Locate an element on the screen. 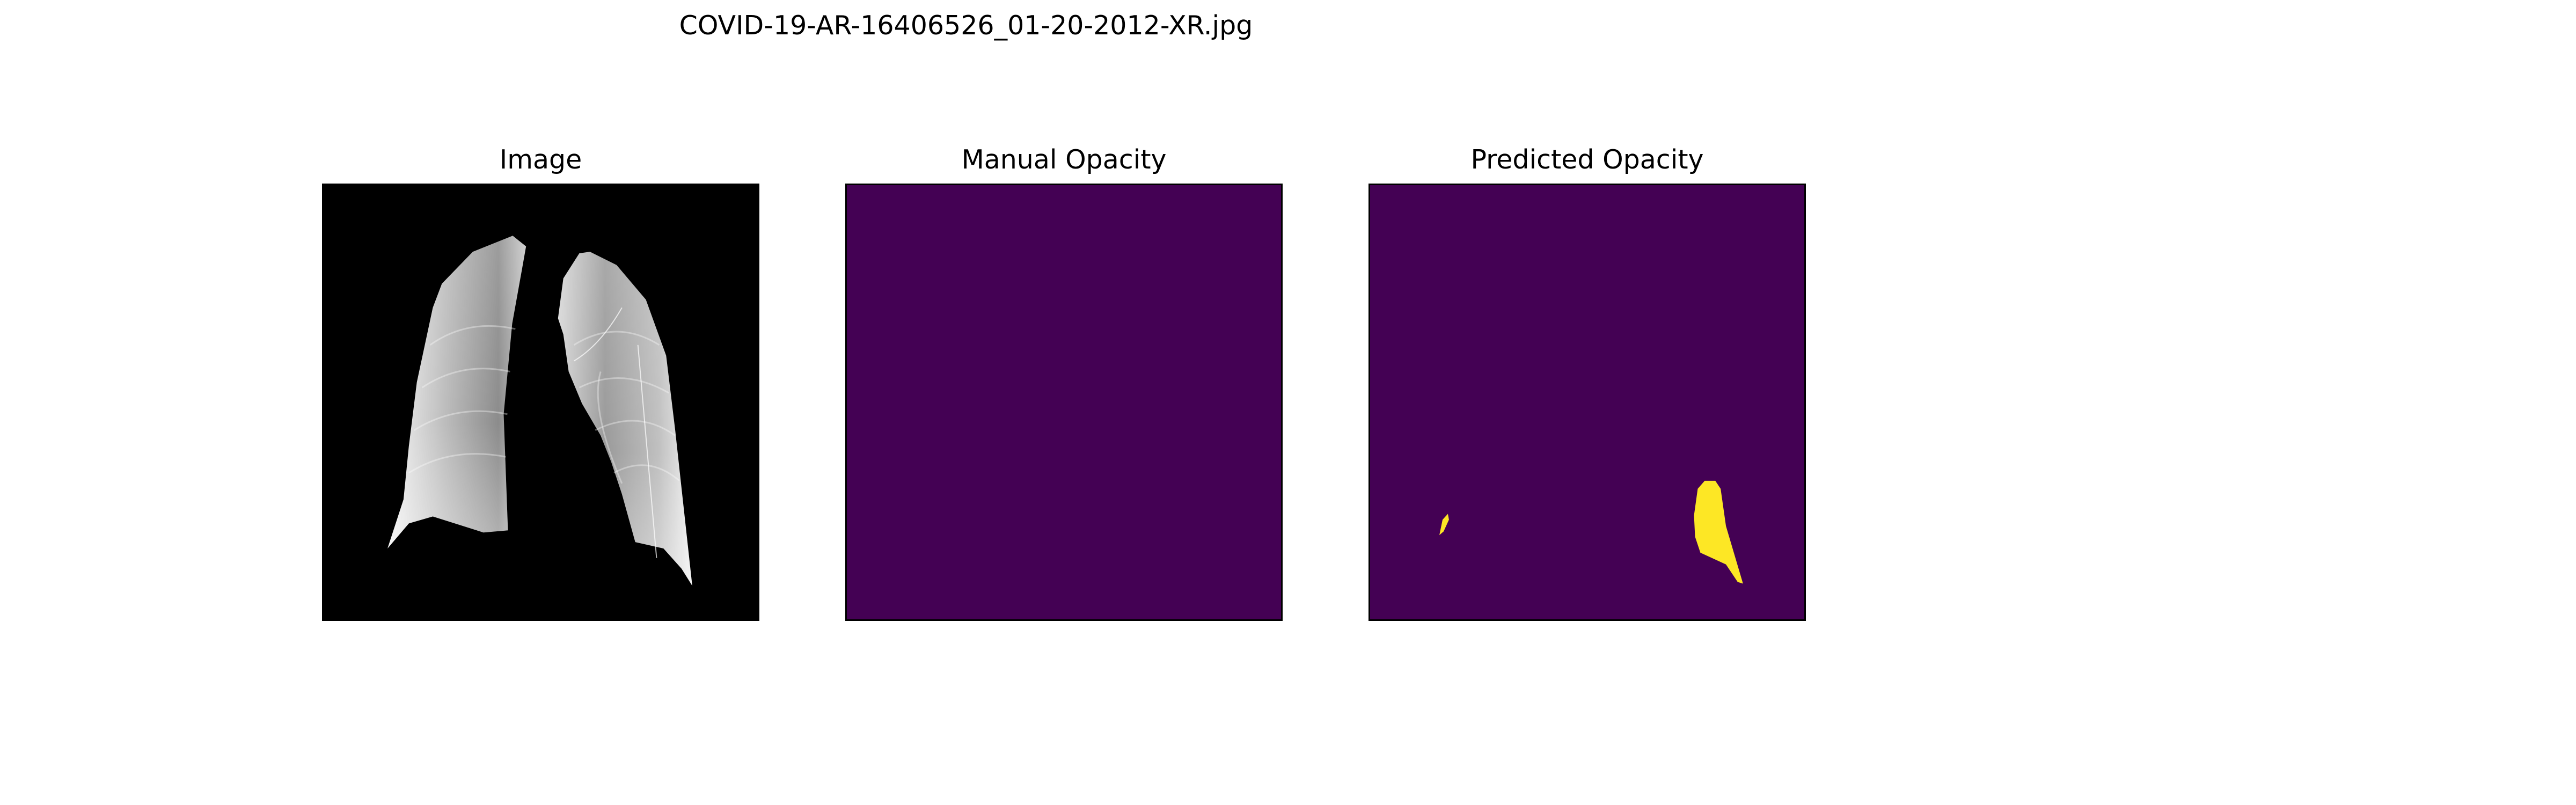 This screenshot has height=805, width=2576. manual-opacity-mask is located at coordinates (1064, 402).